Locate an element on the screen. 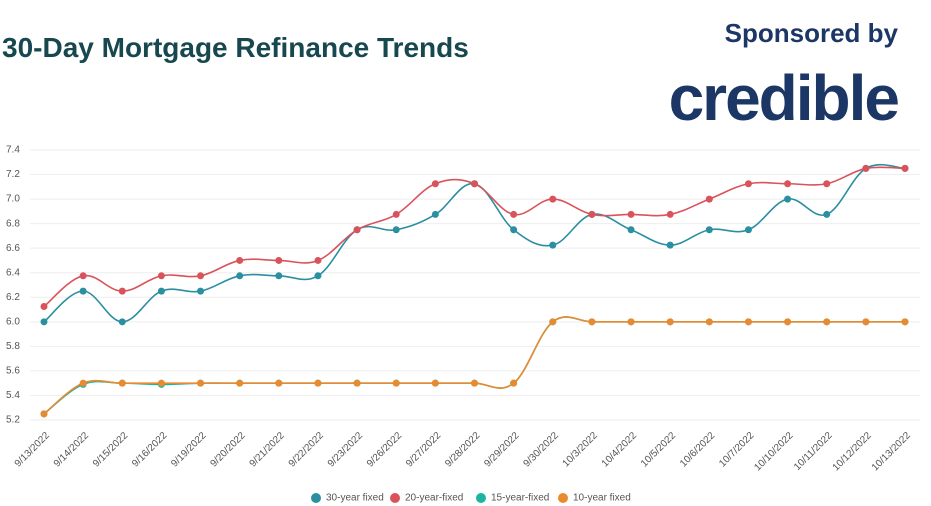  x-tick-label: 9/16/2022 is located at coordinates (150, 450).